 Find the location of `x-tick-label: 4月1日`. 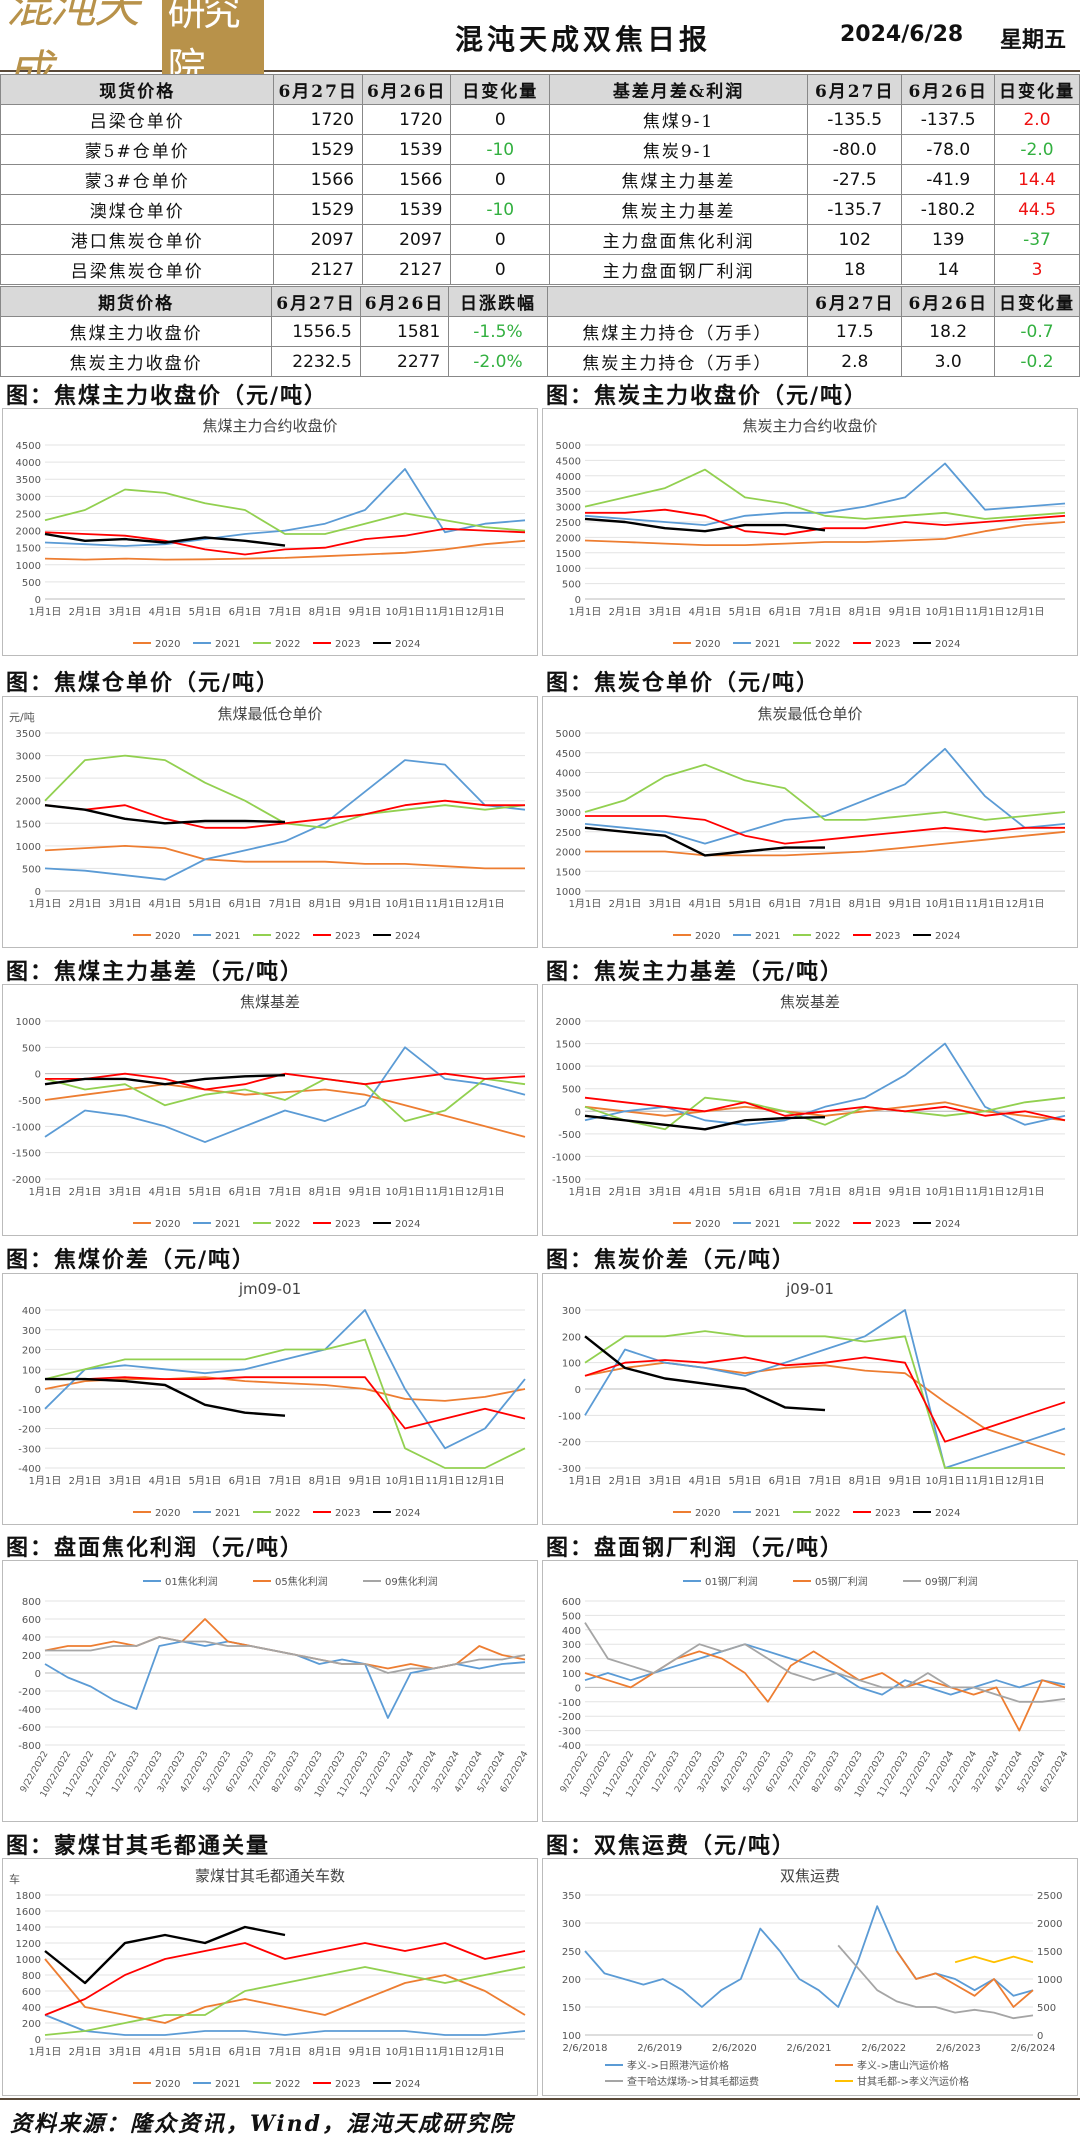

x-tick-label: 4月1日 is located at coordinates (165, 904).